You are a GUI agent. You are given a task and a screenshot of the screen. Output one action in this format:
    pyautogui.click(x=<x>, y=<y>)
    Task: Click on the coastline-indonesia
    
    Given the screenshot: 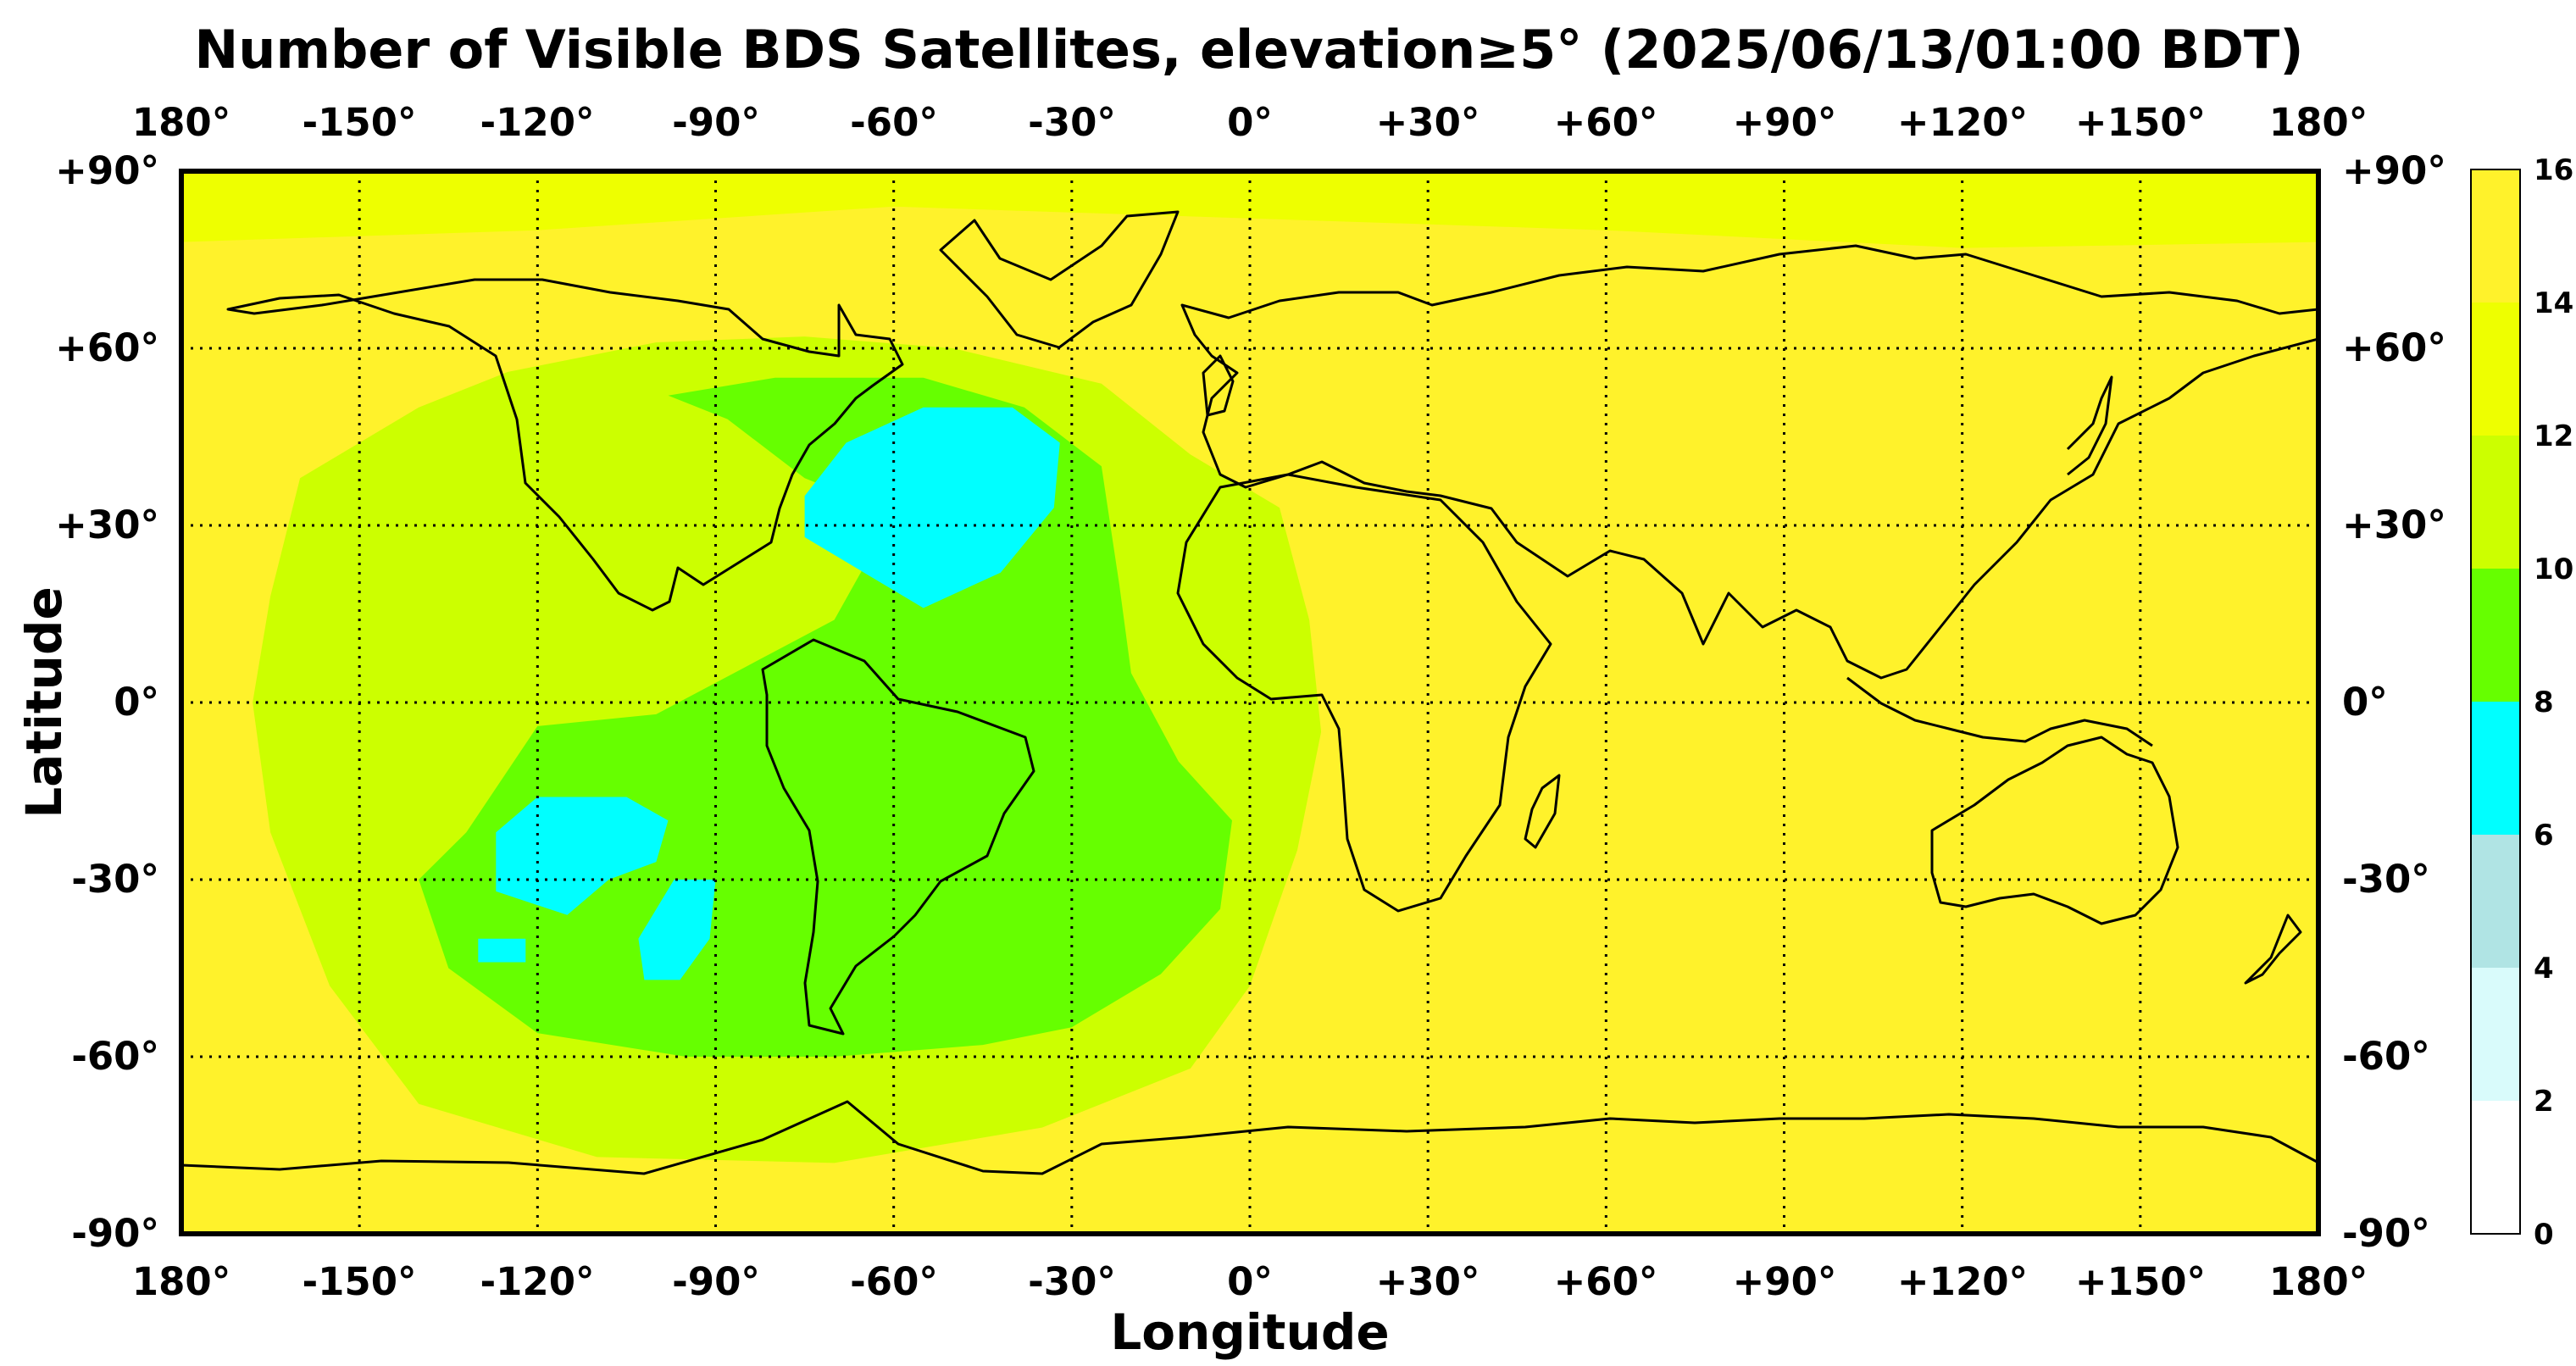 What is the action you would take?
    pyautogui.click(x=1999, y=711)
    